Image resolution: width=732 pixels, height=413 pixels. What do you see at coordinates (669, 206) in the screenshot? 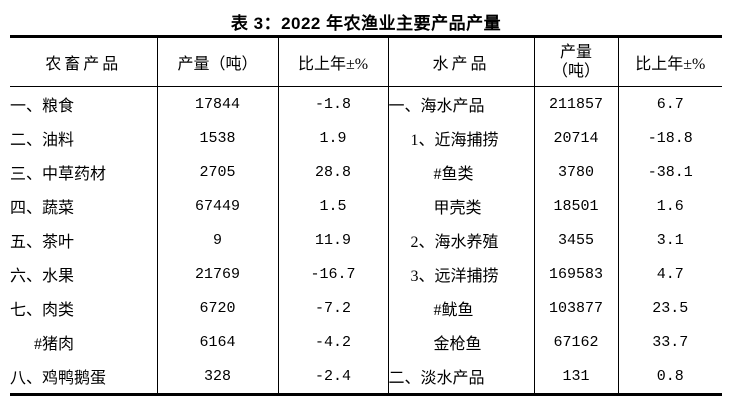
I see `right-change-value: 1.6` at bounding box center [669, 206].